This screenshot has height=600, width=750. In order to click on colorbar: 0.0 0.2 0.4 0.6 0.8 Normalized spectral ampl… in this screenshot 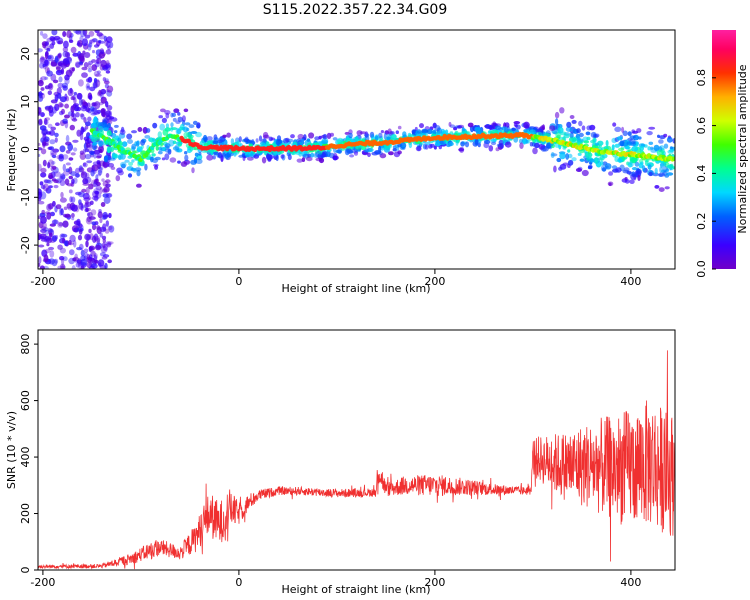, I will do `click(722, 154)`.